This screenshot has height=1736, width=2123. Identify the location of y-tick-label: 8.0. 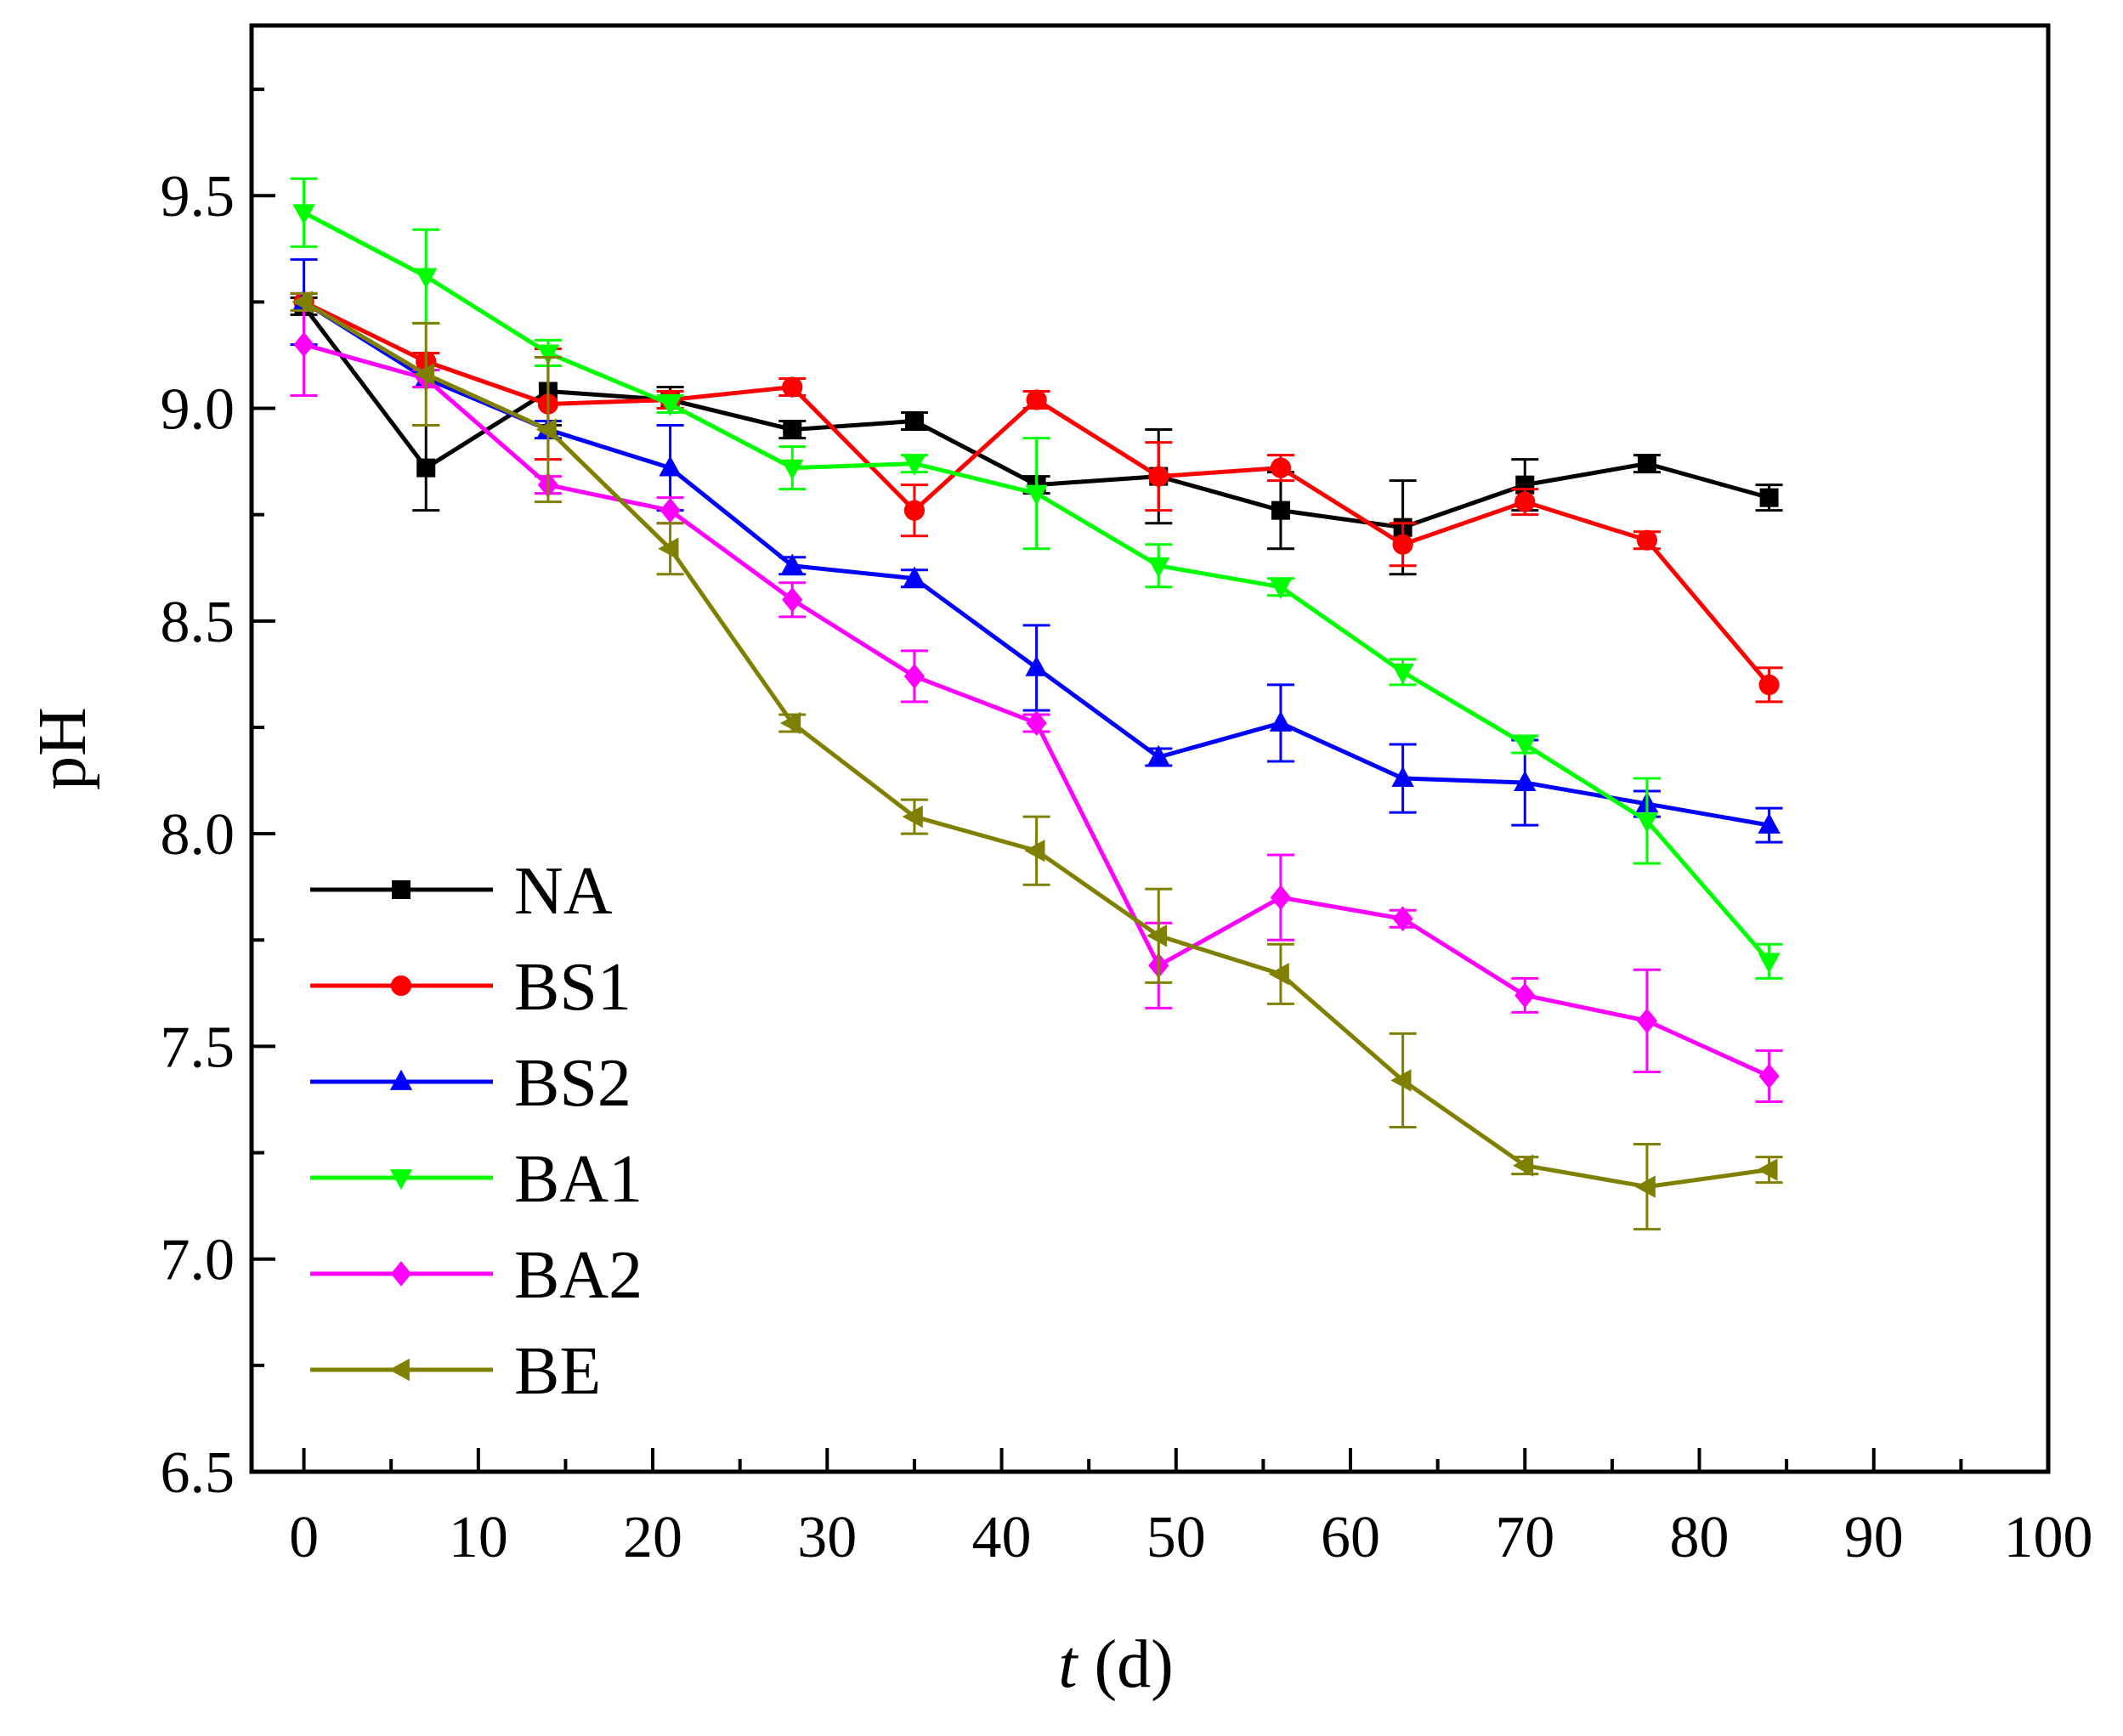
(198, 835).